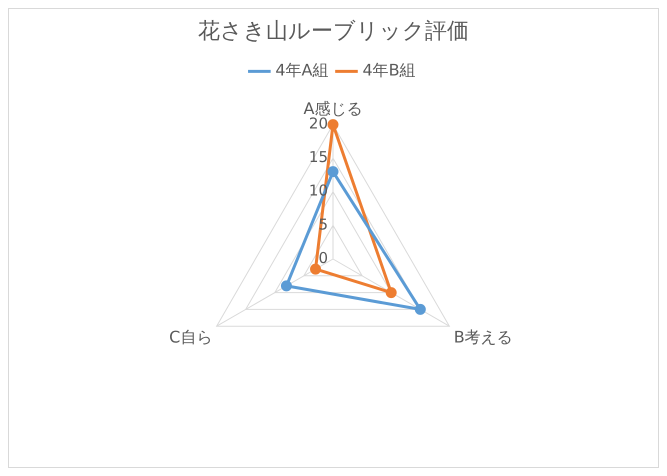 The image size is (667, 476). I want to click on chart-title: 花さき山ルーブリック評価, so click(333, 31).